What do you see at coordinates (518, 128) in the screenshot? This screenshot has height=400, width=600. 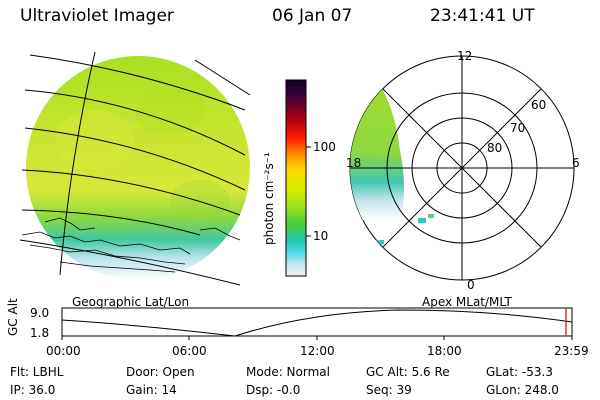 I see `lat-label-70: 70` at bounding box center [518, 128].